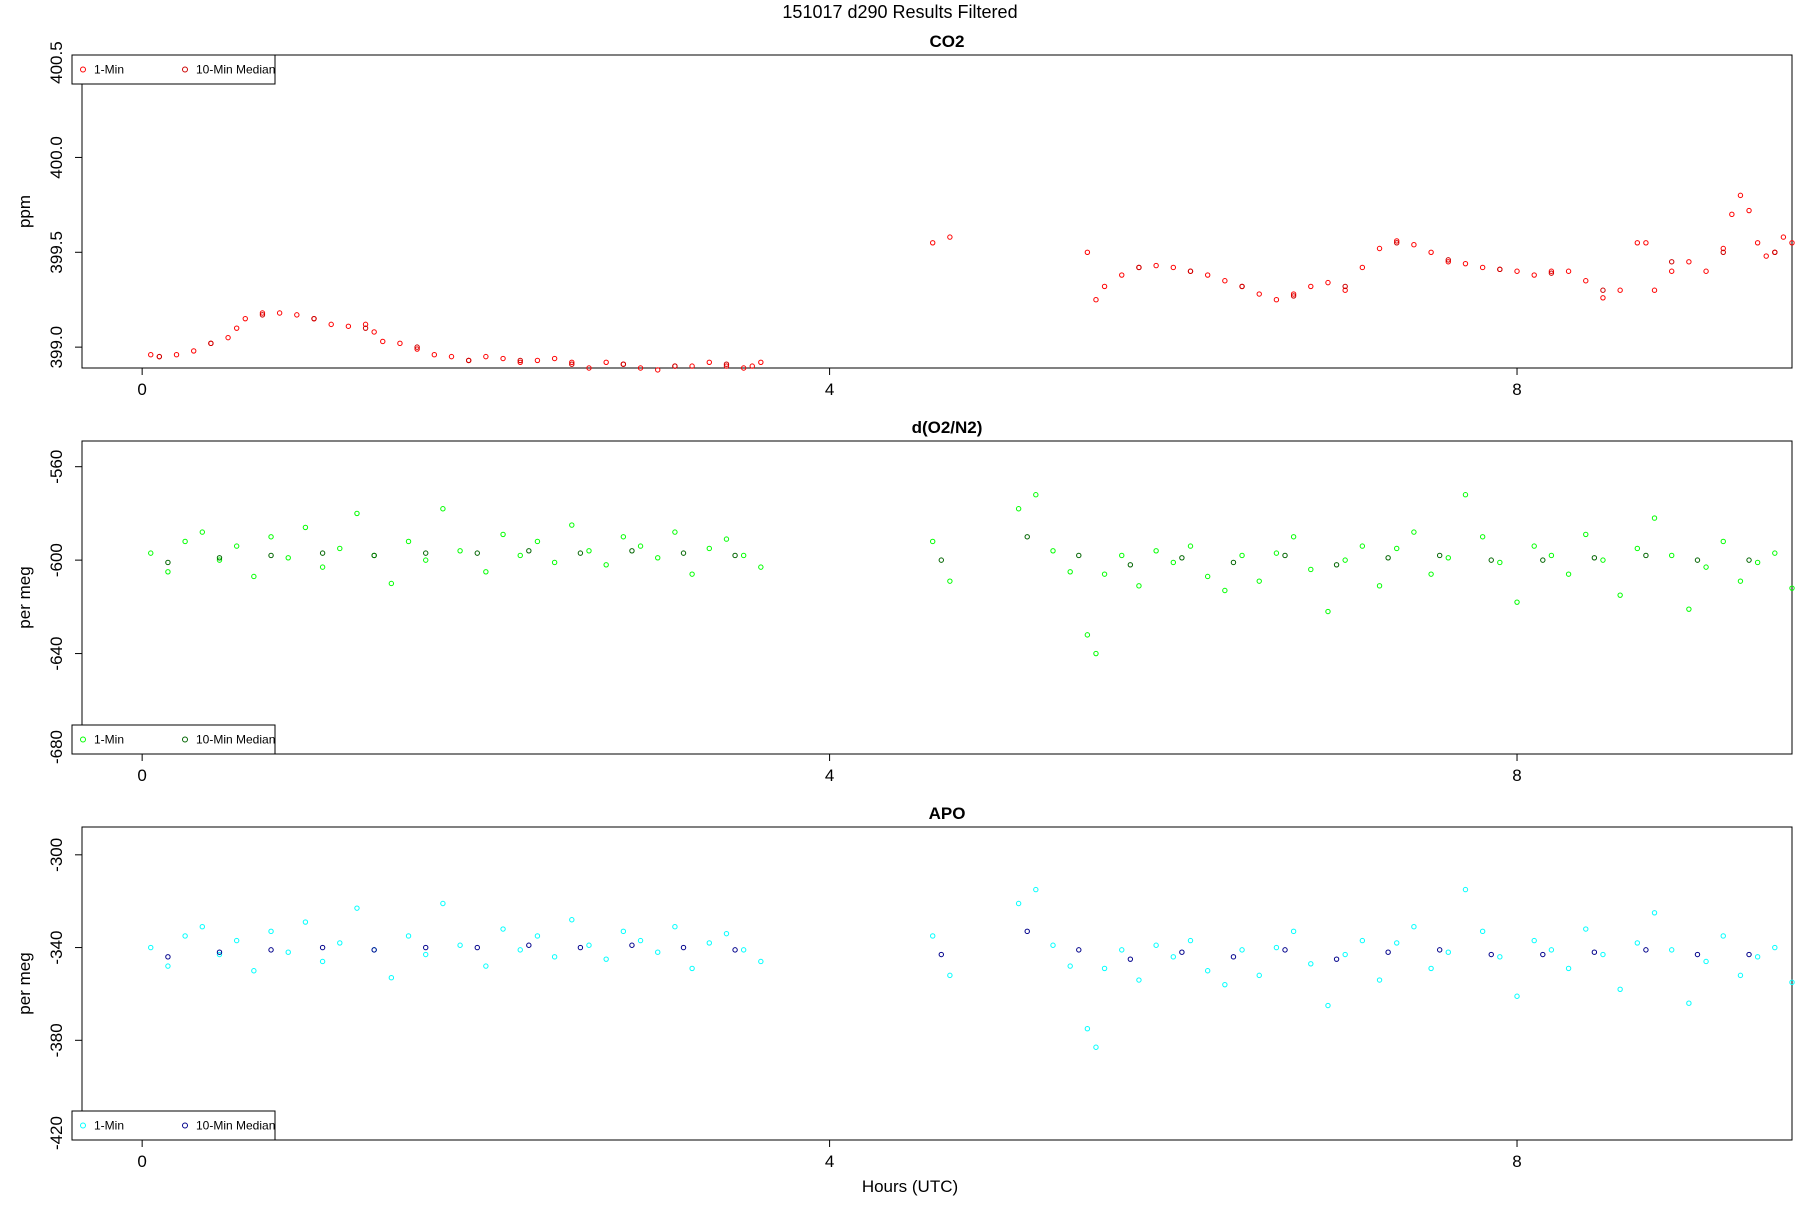 This screenshot has width=1800, height=1205. I want to click on legend: 1-Min 10-Min Median, so click(173, 739).